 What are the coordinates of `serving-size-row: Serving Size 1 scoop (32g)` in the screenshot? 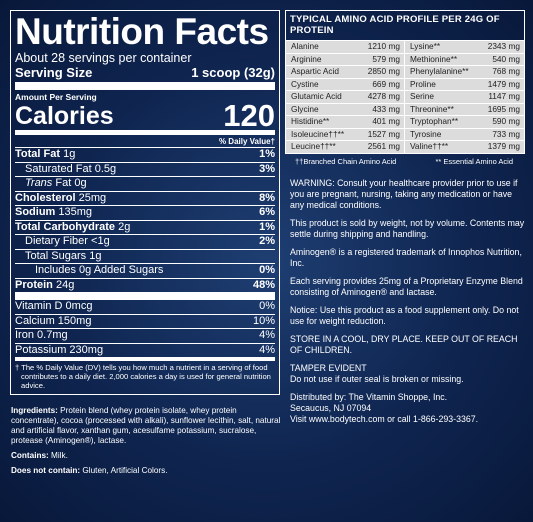 It's located at (145, 77).